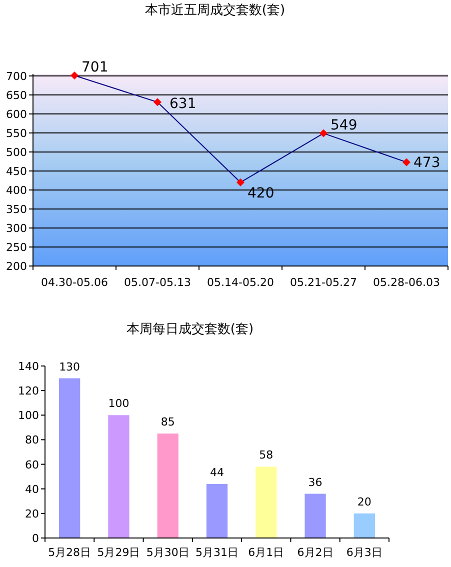  I want to click on y-tick-label: 20, so click(32, 513).